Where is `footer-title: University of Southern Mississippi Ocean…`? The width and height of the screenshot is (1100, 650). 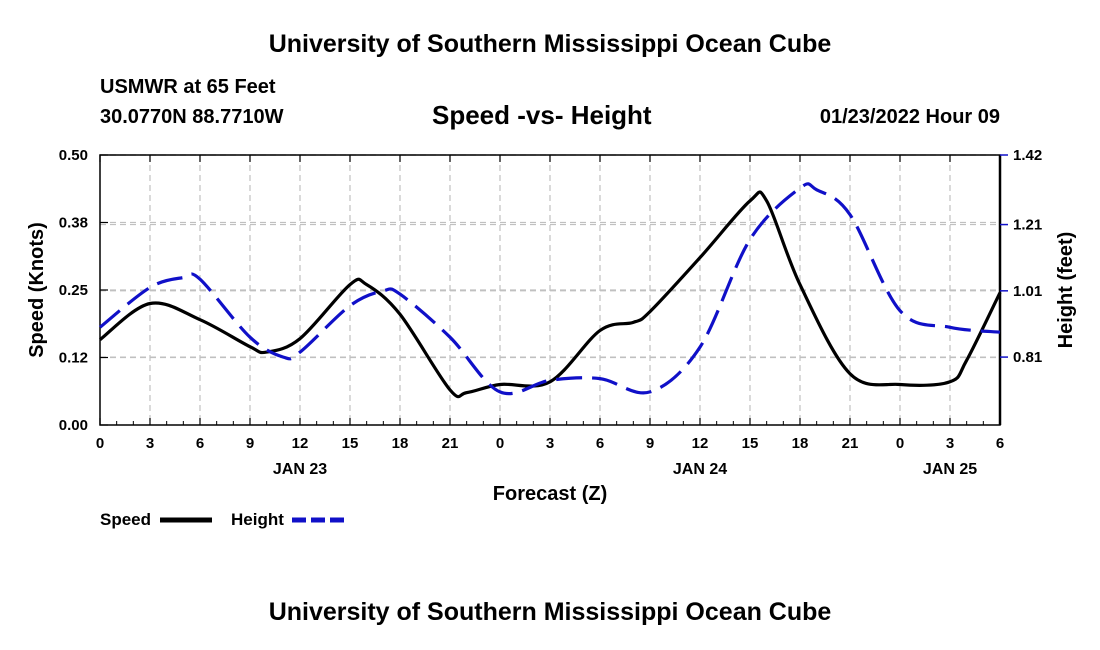 footer-title: University of Southern Mississippi Ocean… is located at coordinates (550, 612).